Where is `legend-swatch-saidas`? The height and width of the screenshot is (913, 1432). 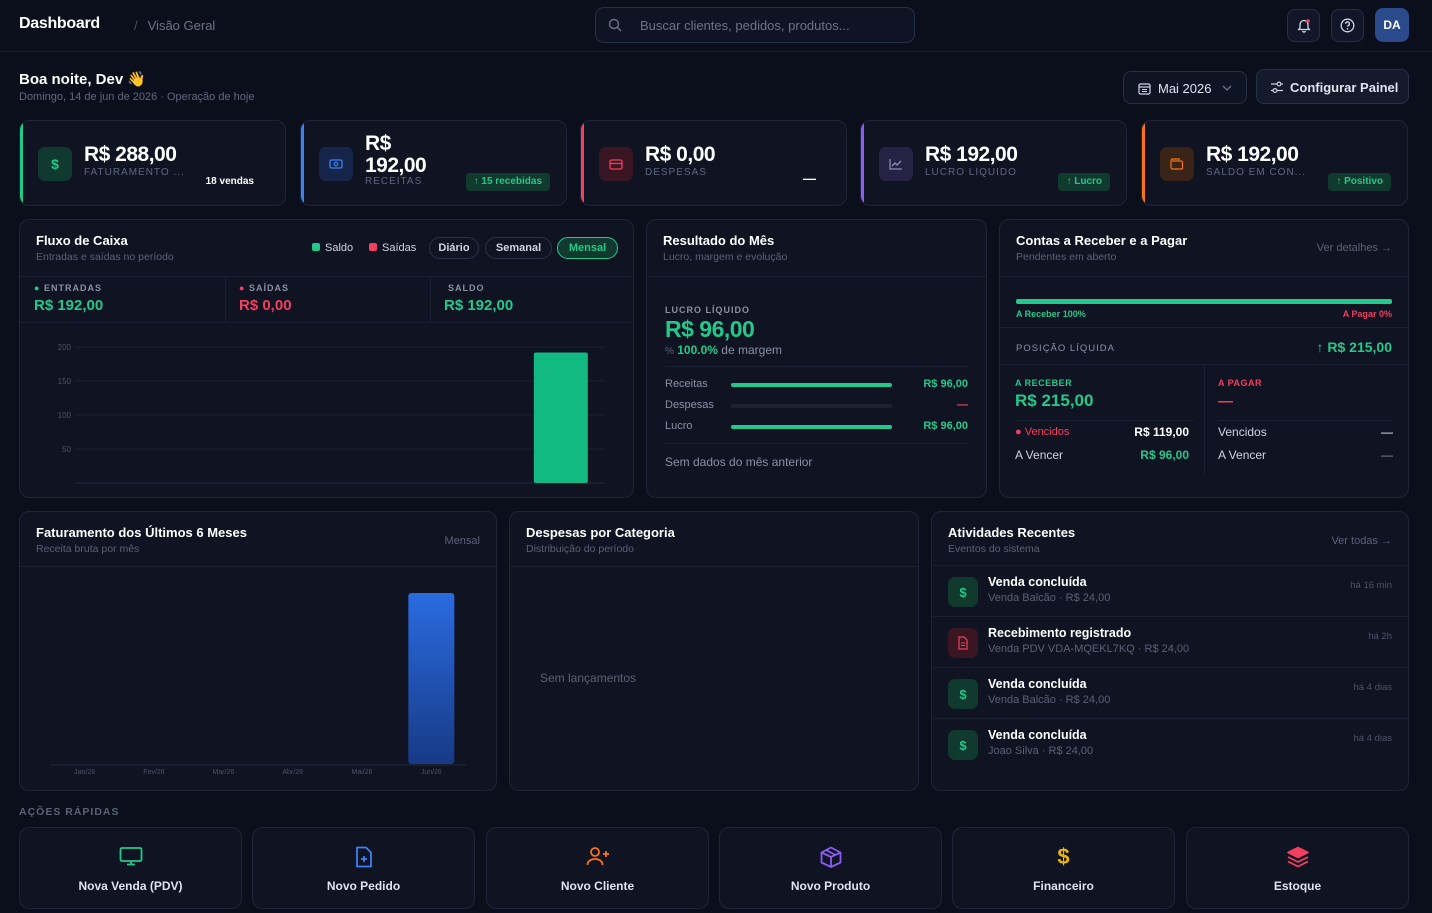
legend-swatch-saidas is located at coordinates (373, 247).